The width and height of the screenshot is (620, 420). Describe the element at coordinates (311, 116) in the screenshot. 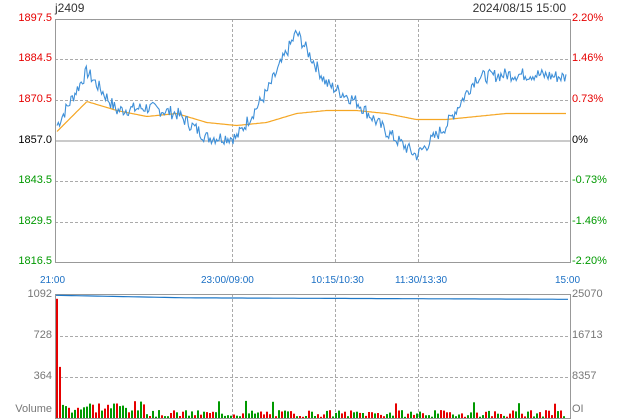

I see `average-price-line` at that location.